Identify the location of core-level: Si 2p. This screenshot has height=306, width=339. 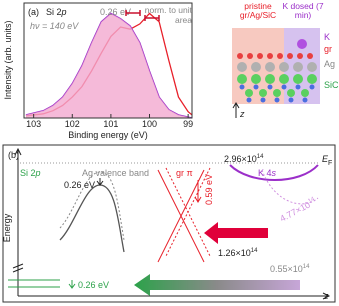
(56, 12).